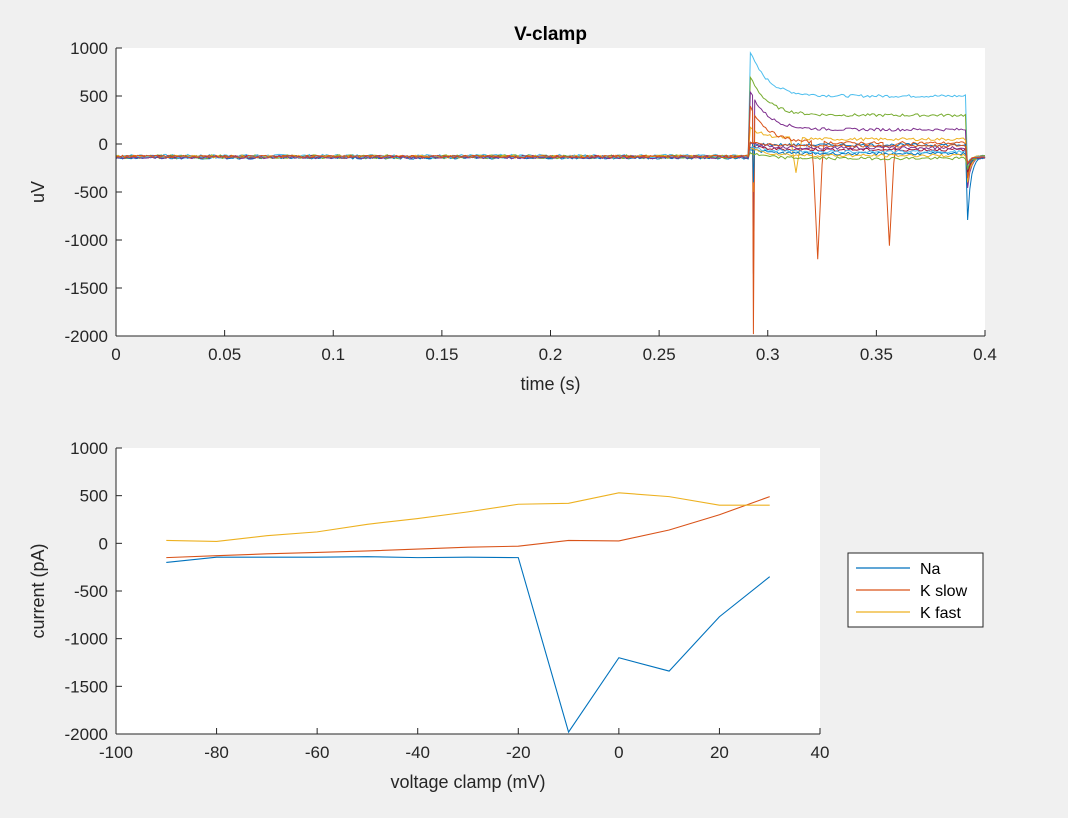 The height and width of the screenshot is (818, 1068). What do you see at coordinates (94, 96) in the screenshot?
I see `top-y-tick-label: 500` at bounding box center [94, 96].